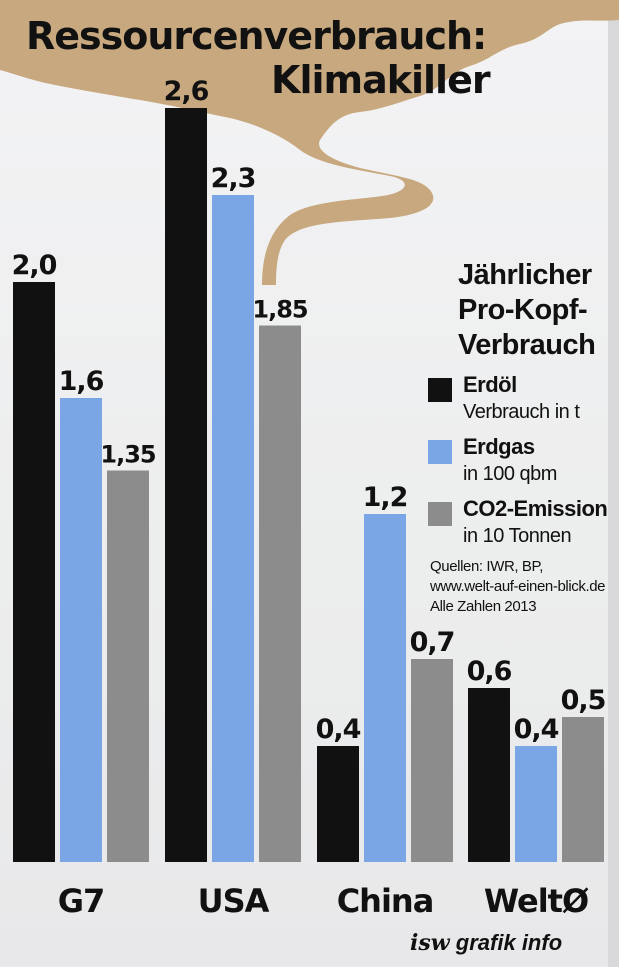  Describe the element at coordinates (523, 310) in the screenshot. I see `legend-title-line: Pro-Kopf-` at that location.